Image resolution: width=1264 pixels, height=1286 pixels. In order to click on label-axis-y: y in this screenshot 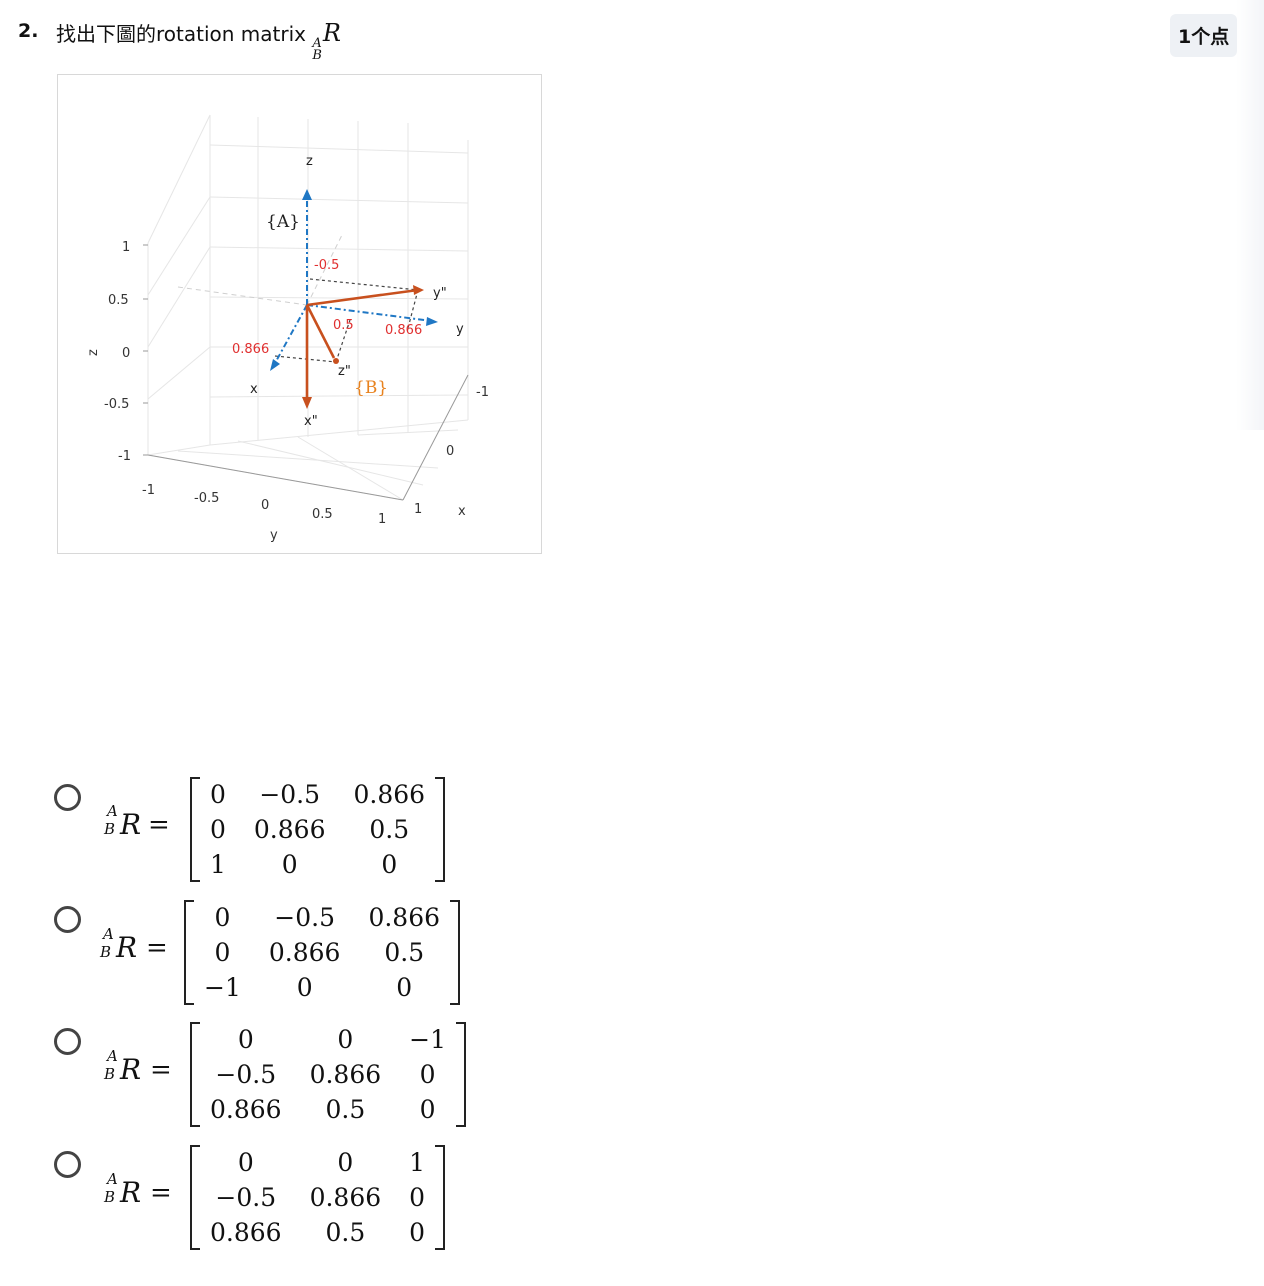, I will do `click(460, 329)`.